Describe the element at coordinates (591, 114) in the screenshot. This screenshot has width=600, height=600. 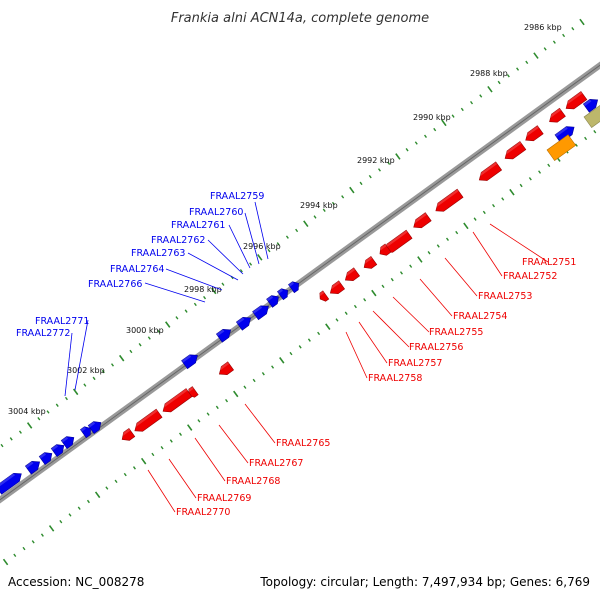
I see `feature-khaki` at that location.